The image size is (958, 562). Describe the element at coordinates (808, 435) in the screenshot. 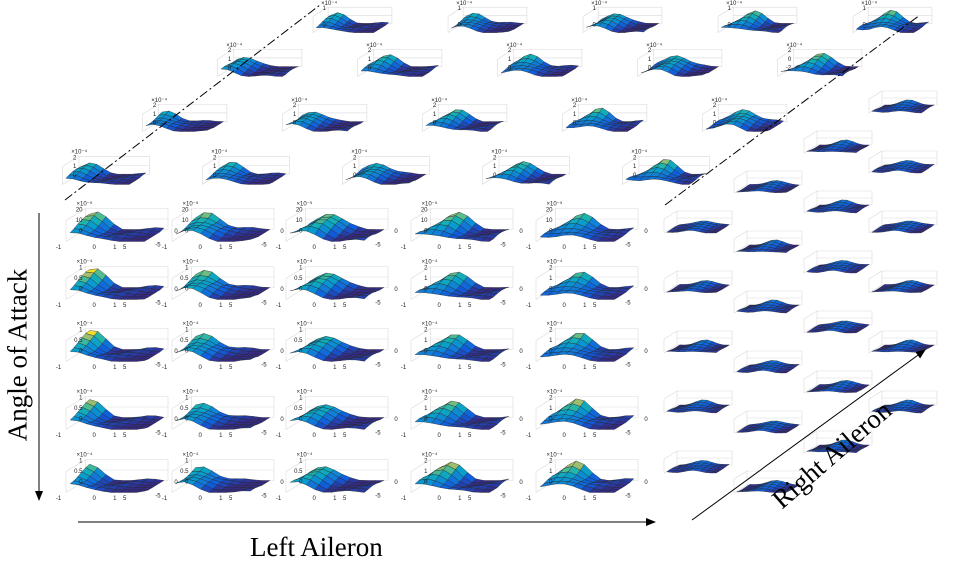

I see `right-aileron-arrow` at that location.